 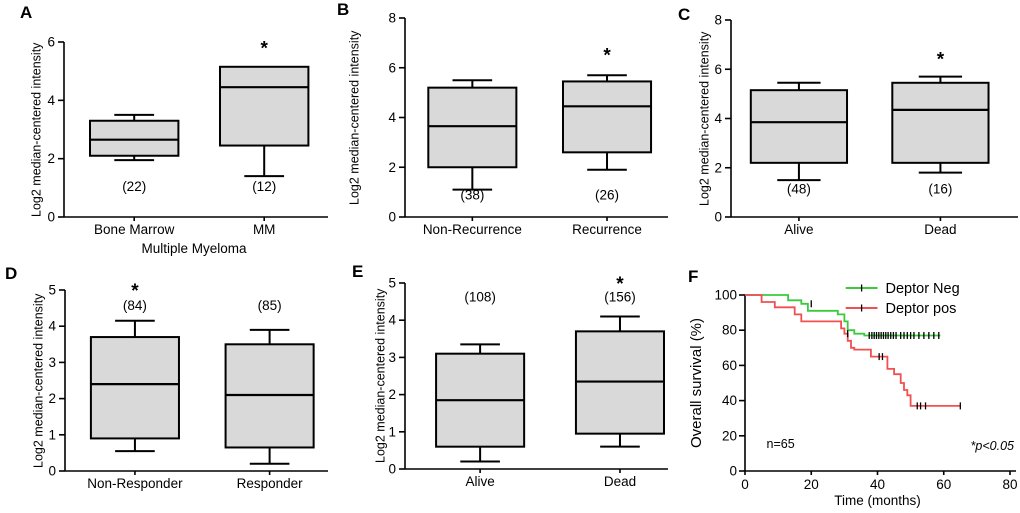 I want to click on category-label: Bone Marrow, so click(x=134, y=229).